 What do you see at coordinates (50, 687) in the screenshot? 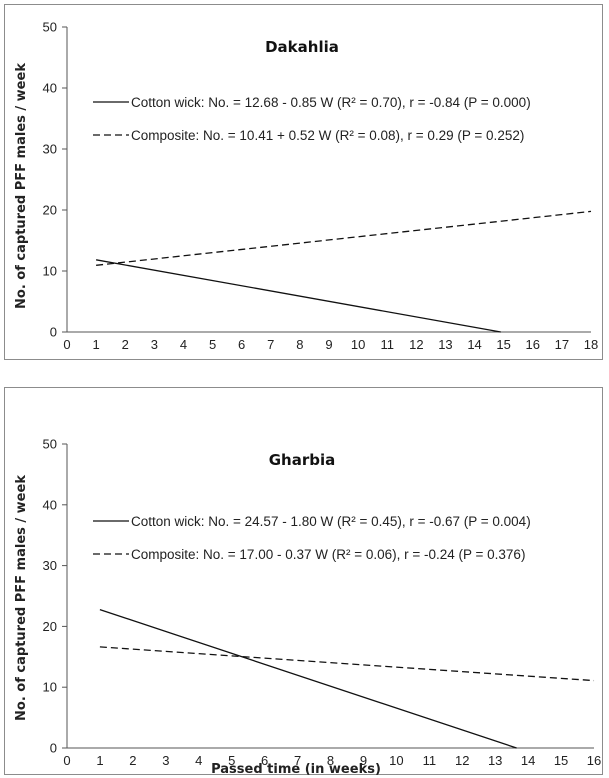
I see `chart2-y-tick-label: 10` at bounding box center [50, 687].